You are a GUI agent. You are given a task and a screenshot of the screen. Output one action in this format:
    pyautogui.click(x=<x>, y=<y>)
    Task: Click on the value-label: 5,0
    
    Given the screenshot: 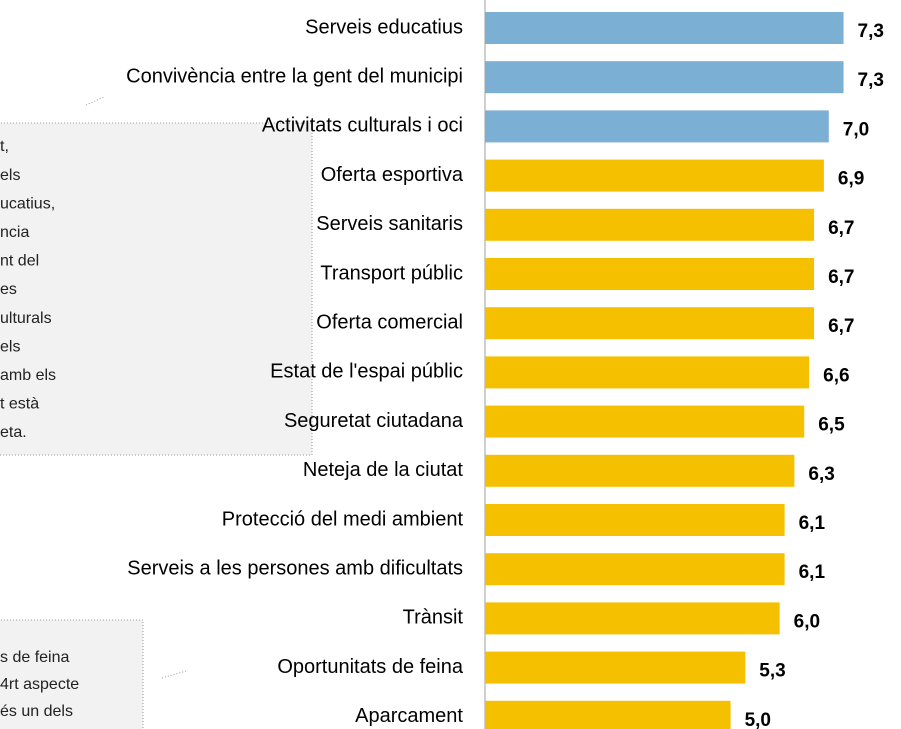 What is the action you would take?
    pyautogui.click(x=758, y=719)
    